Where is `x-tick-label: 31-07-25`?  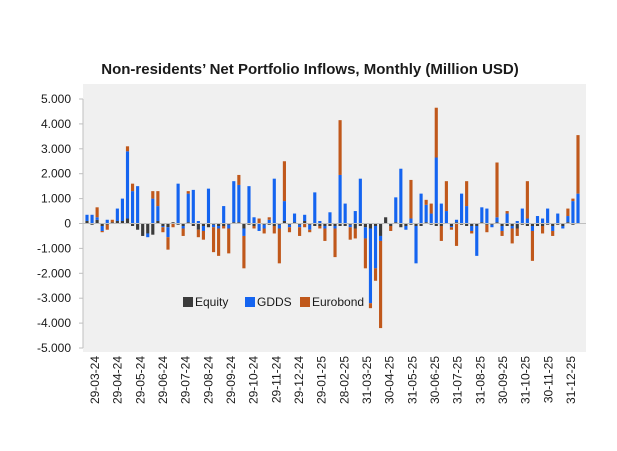 x-tick-label: 31-07-25 is located at coordinates (458, 380).